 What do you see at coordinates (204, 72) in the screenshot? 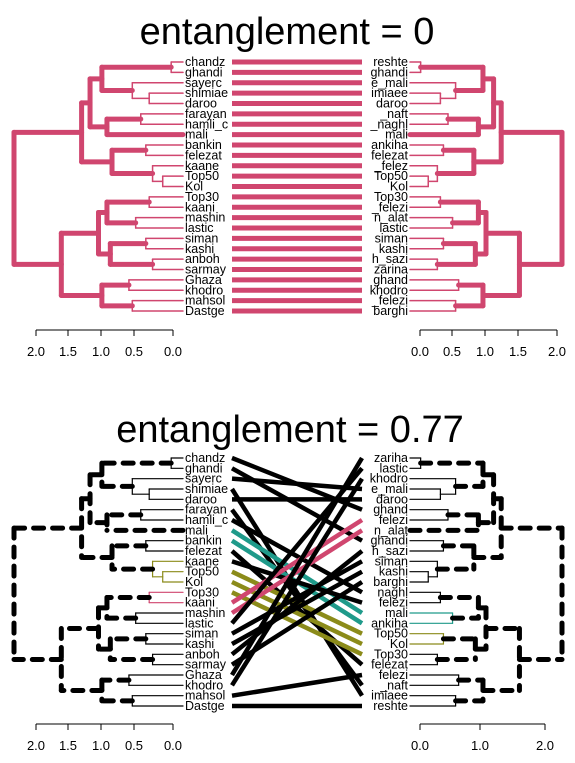
I see `left-leaf-label: ghandi` at bounding box center [204, 72].